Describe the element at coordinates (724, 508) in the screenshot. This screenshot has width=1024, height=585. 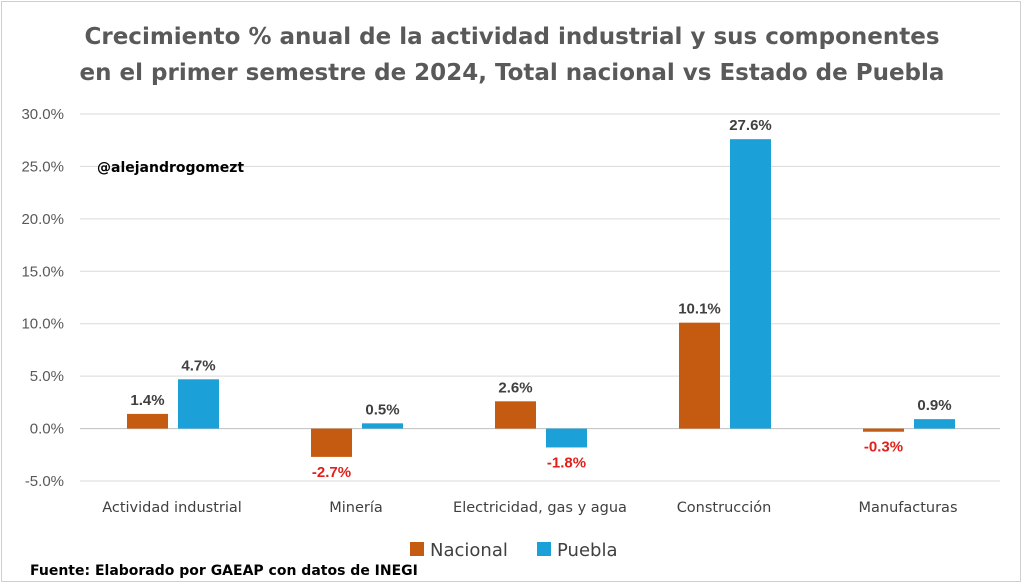
I see `x-category-label: Construcción` at that location.